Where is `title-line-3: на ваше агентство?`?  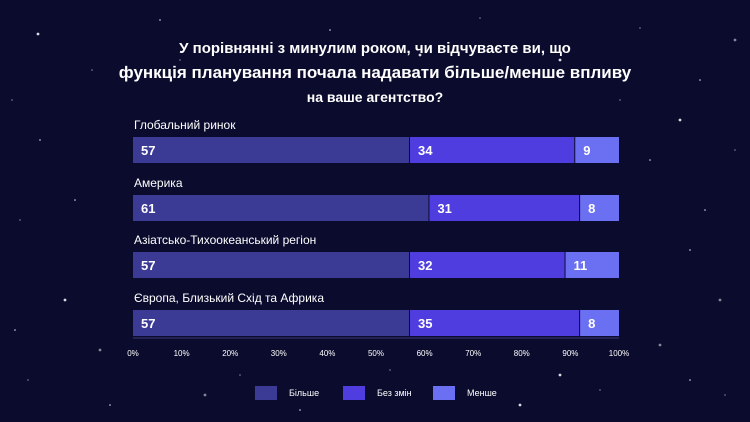 title-line-3: на ваше агентство? is located at coordinates (375, 97).